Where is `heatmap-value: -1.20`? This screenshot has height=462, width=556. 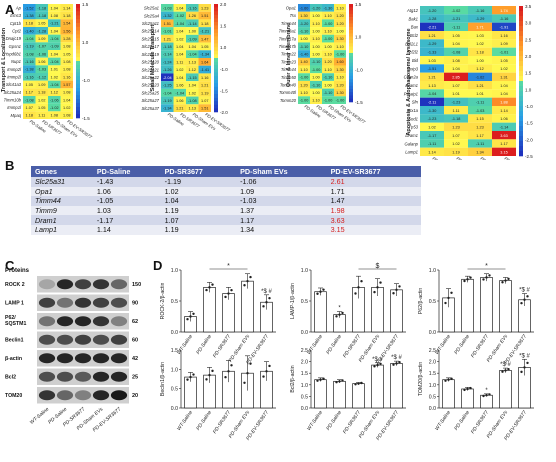 heatmap-value: -1.20 is located at coordinates (432, 11).